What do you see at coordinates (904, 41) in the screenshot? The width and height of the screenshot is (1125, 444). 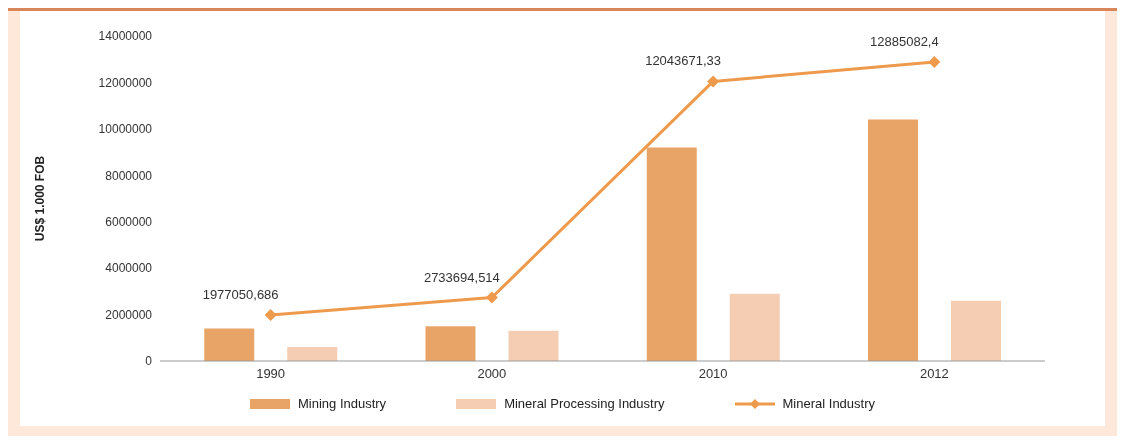 I see `data-label: 12885082,4` at bounding box center [904, 41].